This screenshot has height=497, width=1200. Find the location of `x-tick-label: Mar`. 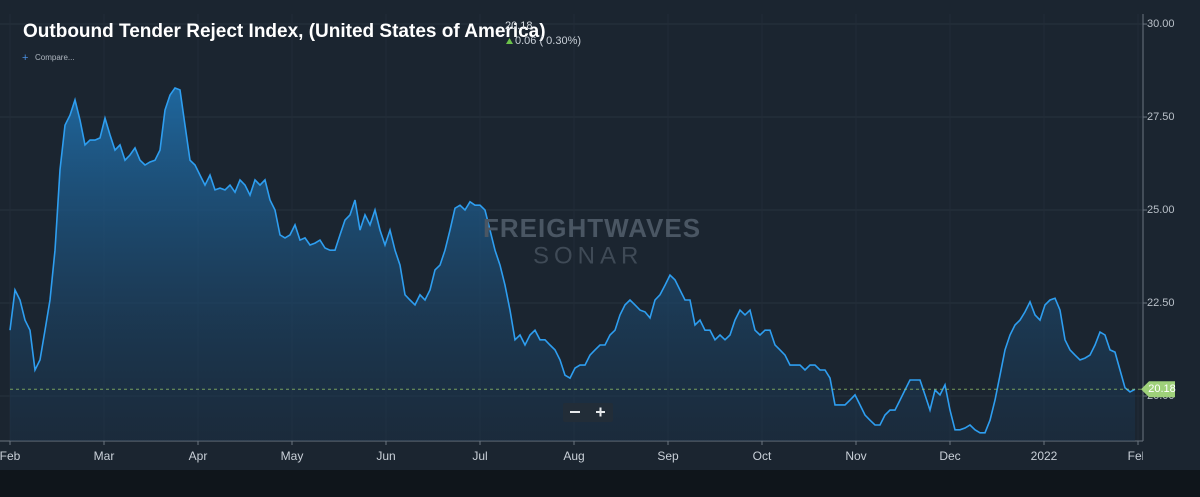

x-tick-label: Mar is located at coordinates (104, 456).